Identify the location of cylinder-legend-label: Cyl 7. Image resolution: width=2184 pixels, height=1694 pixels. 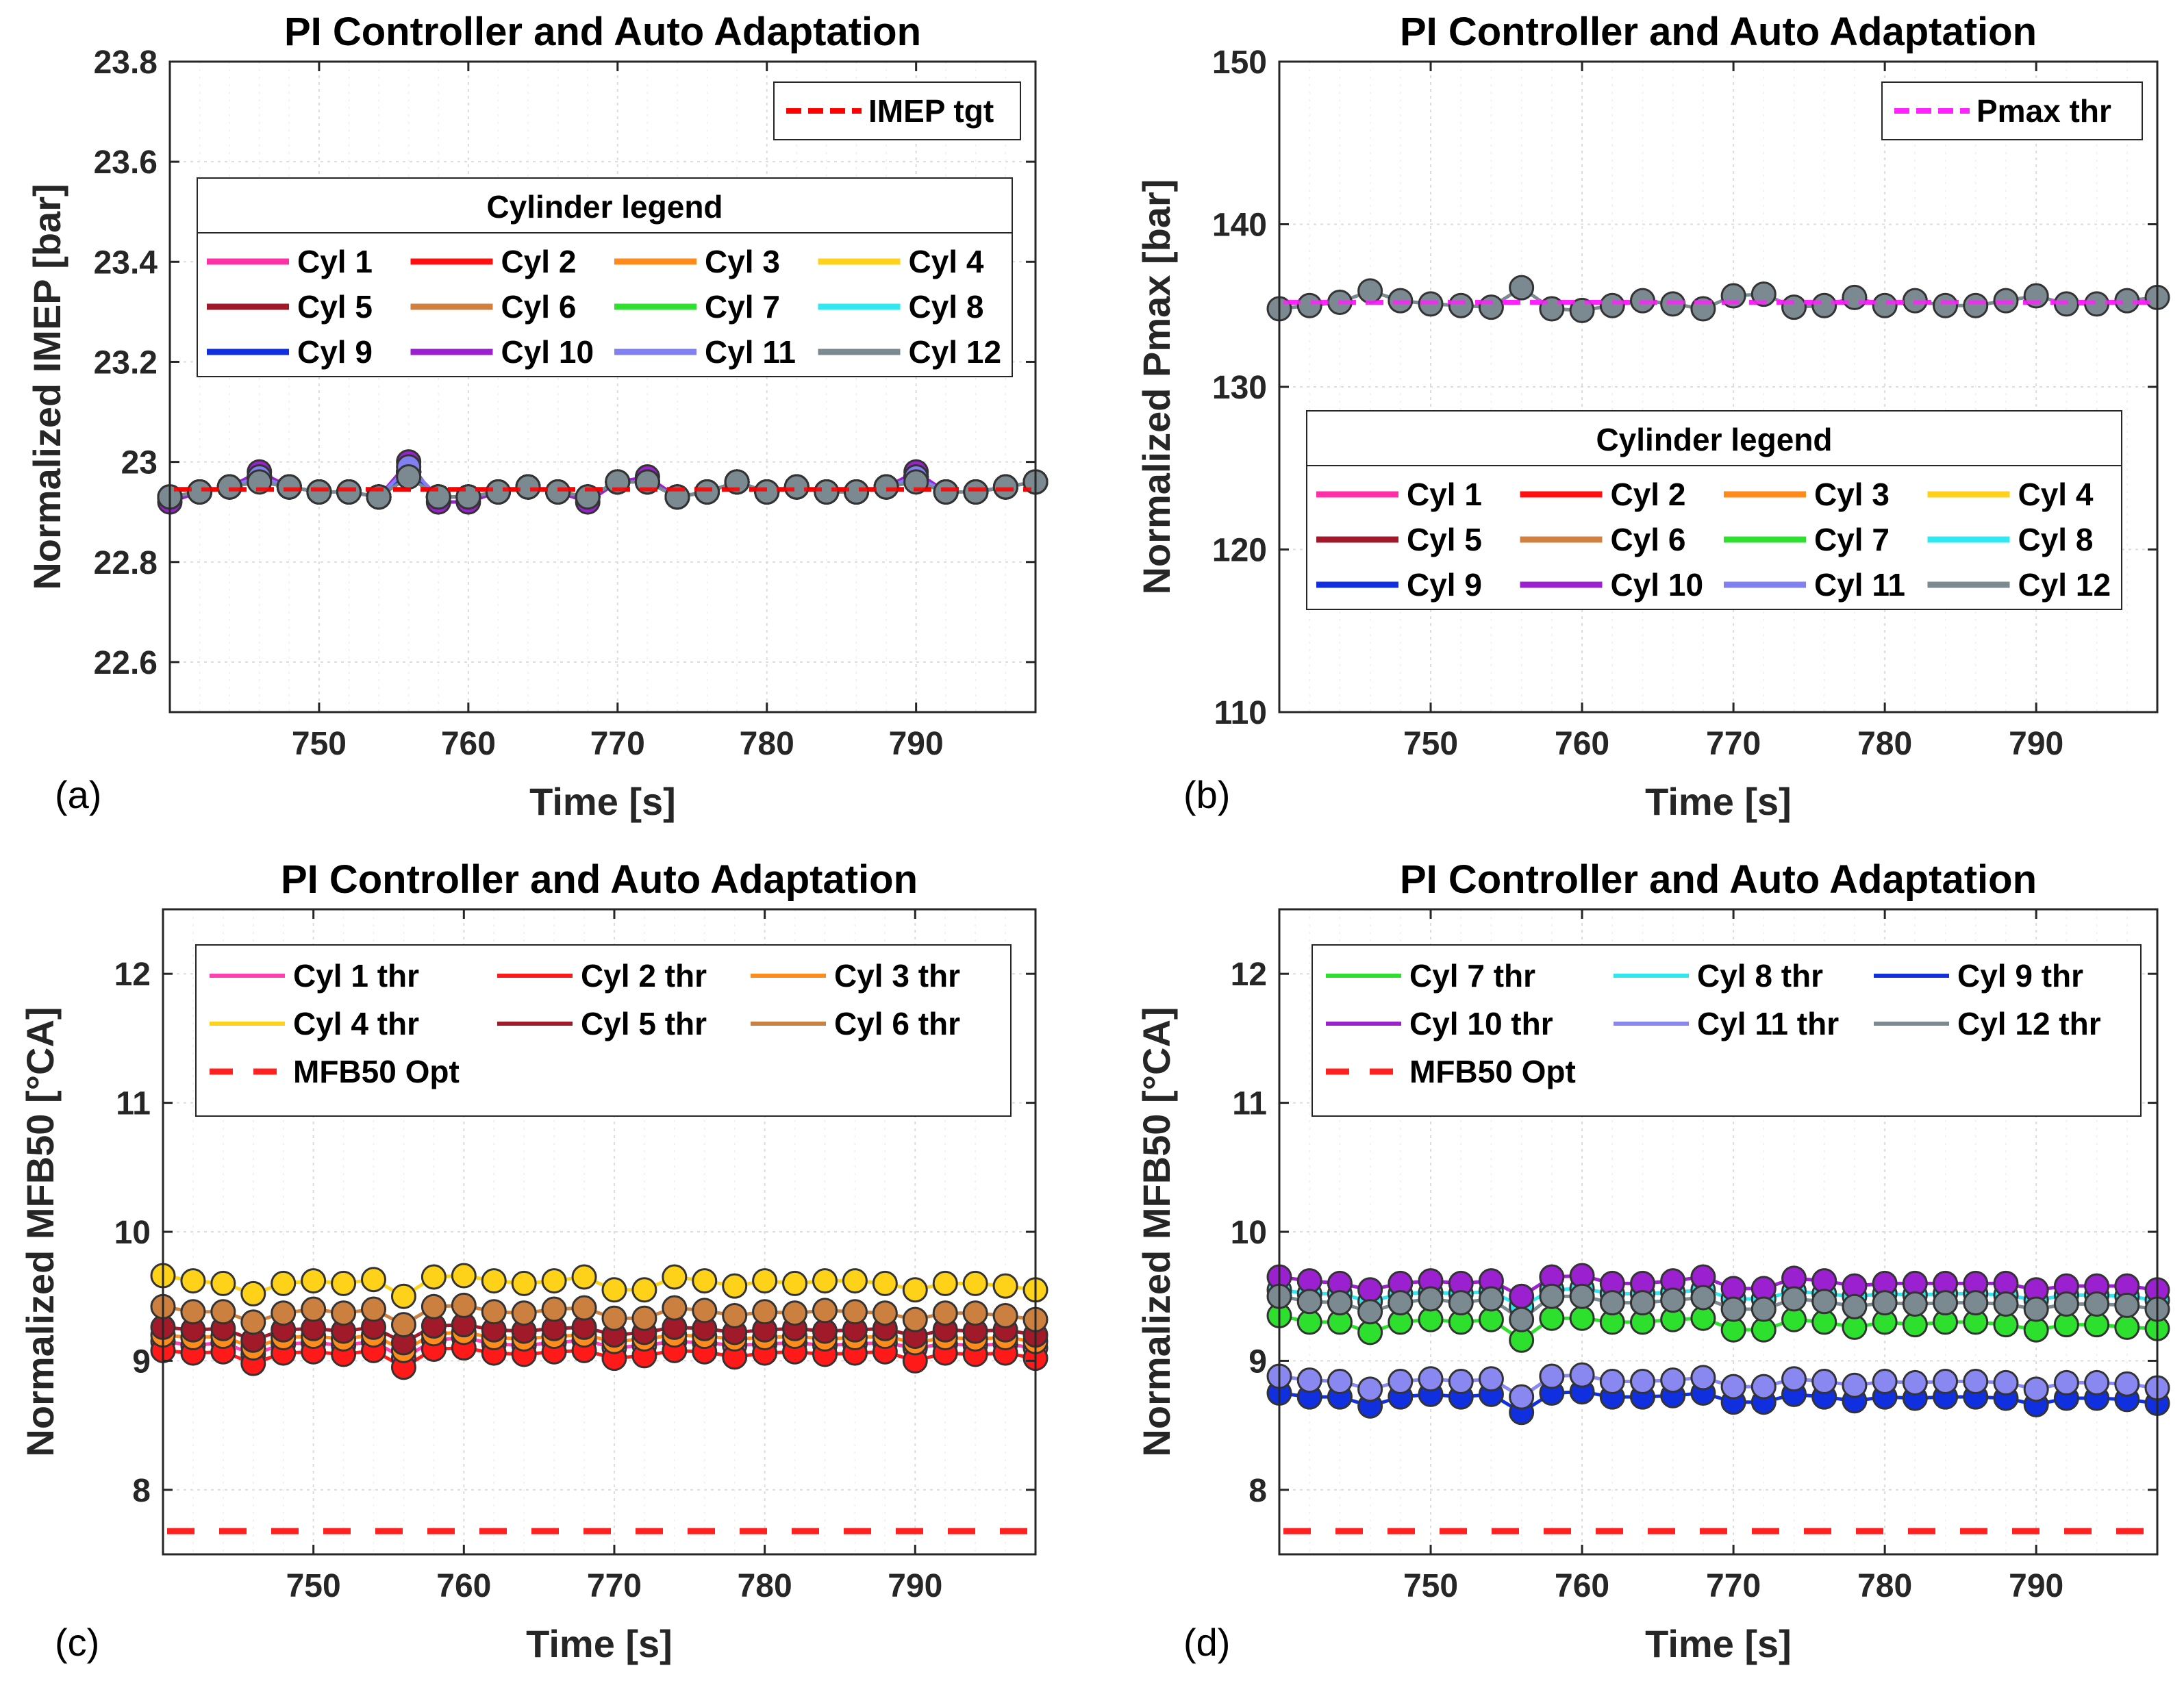
(1852, 539).